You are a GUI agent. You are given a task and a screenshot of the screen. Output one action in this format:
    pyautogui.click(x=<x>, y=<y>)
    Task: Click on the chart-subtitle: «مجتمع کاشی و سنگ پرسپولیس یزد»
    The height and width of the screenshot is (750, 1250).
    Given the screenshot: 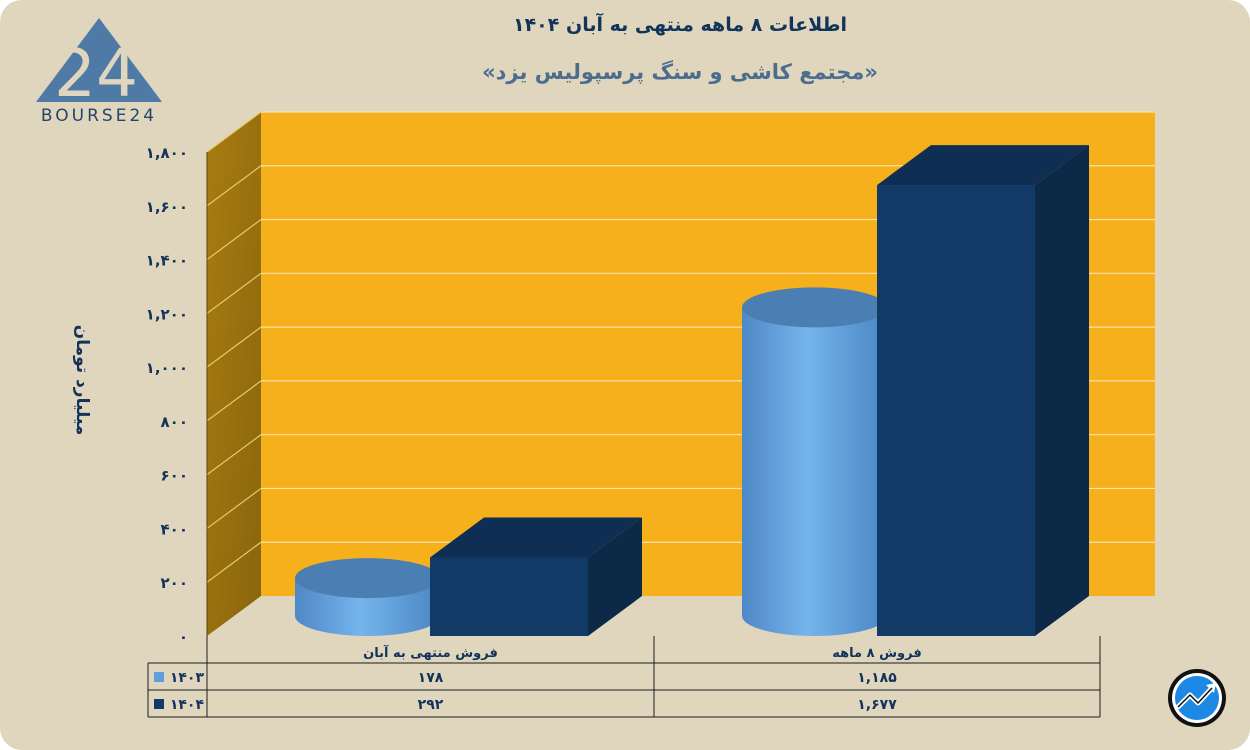 What is the action you would take?
    pyautogui.click(x=680, y=72)
    